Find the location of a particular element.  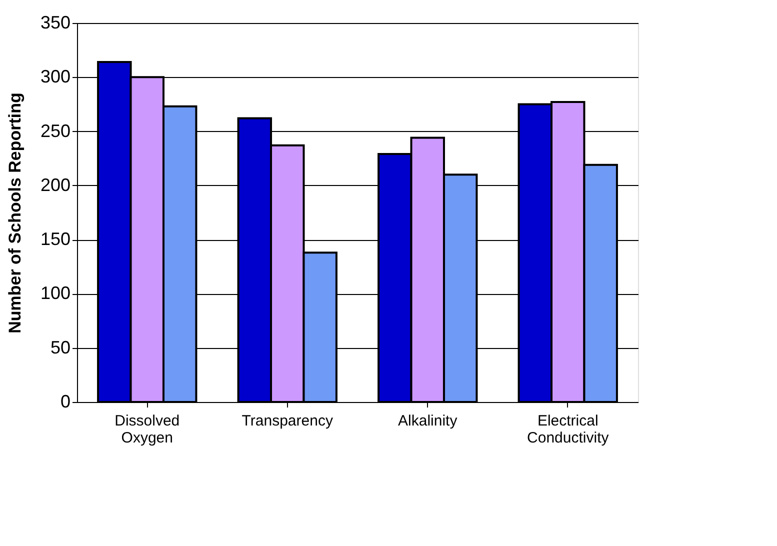

x-tick-label: Alkalinity is located at coordinates (428, 421).